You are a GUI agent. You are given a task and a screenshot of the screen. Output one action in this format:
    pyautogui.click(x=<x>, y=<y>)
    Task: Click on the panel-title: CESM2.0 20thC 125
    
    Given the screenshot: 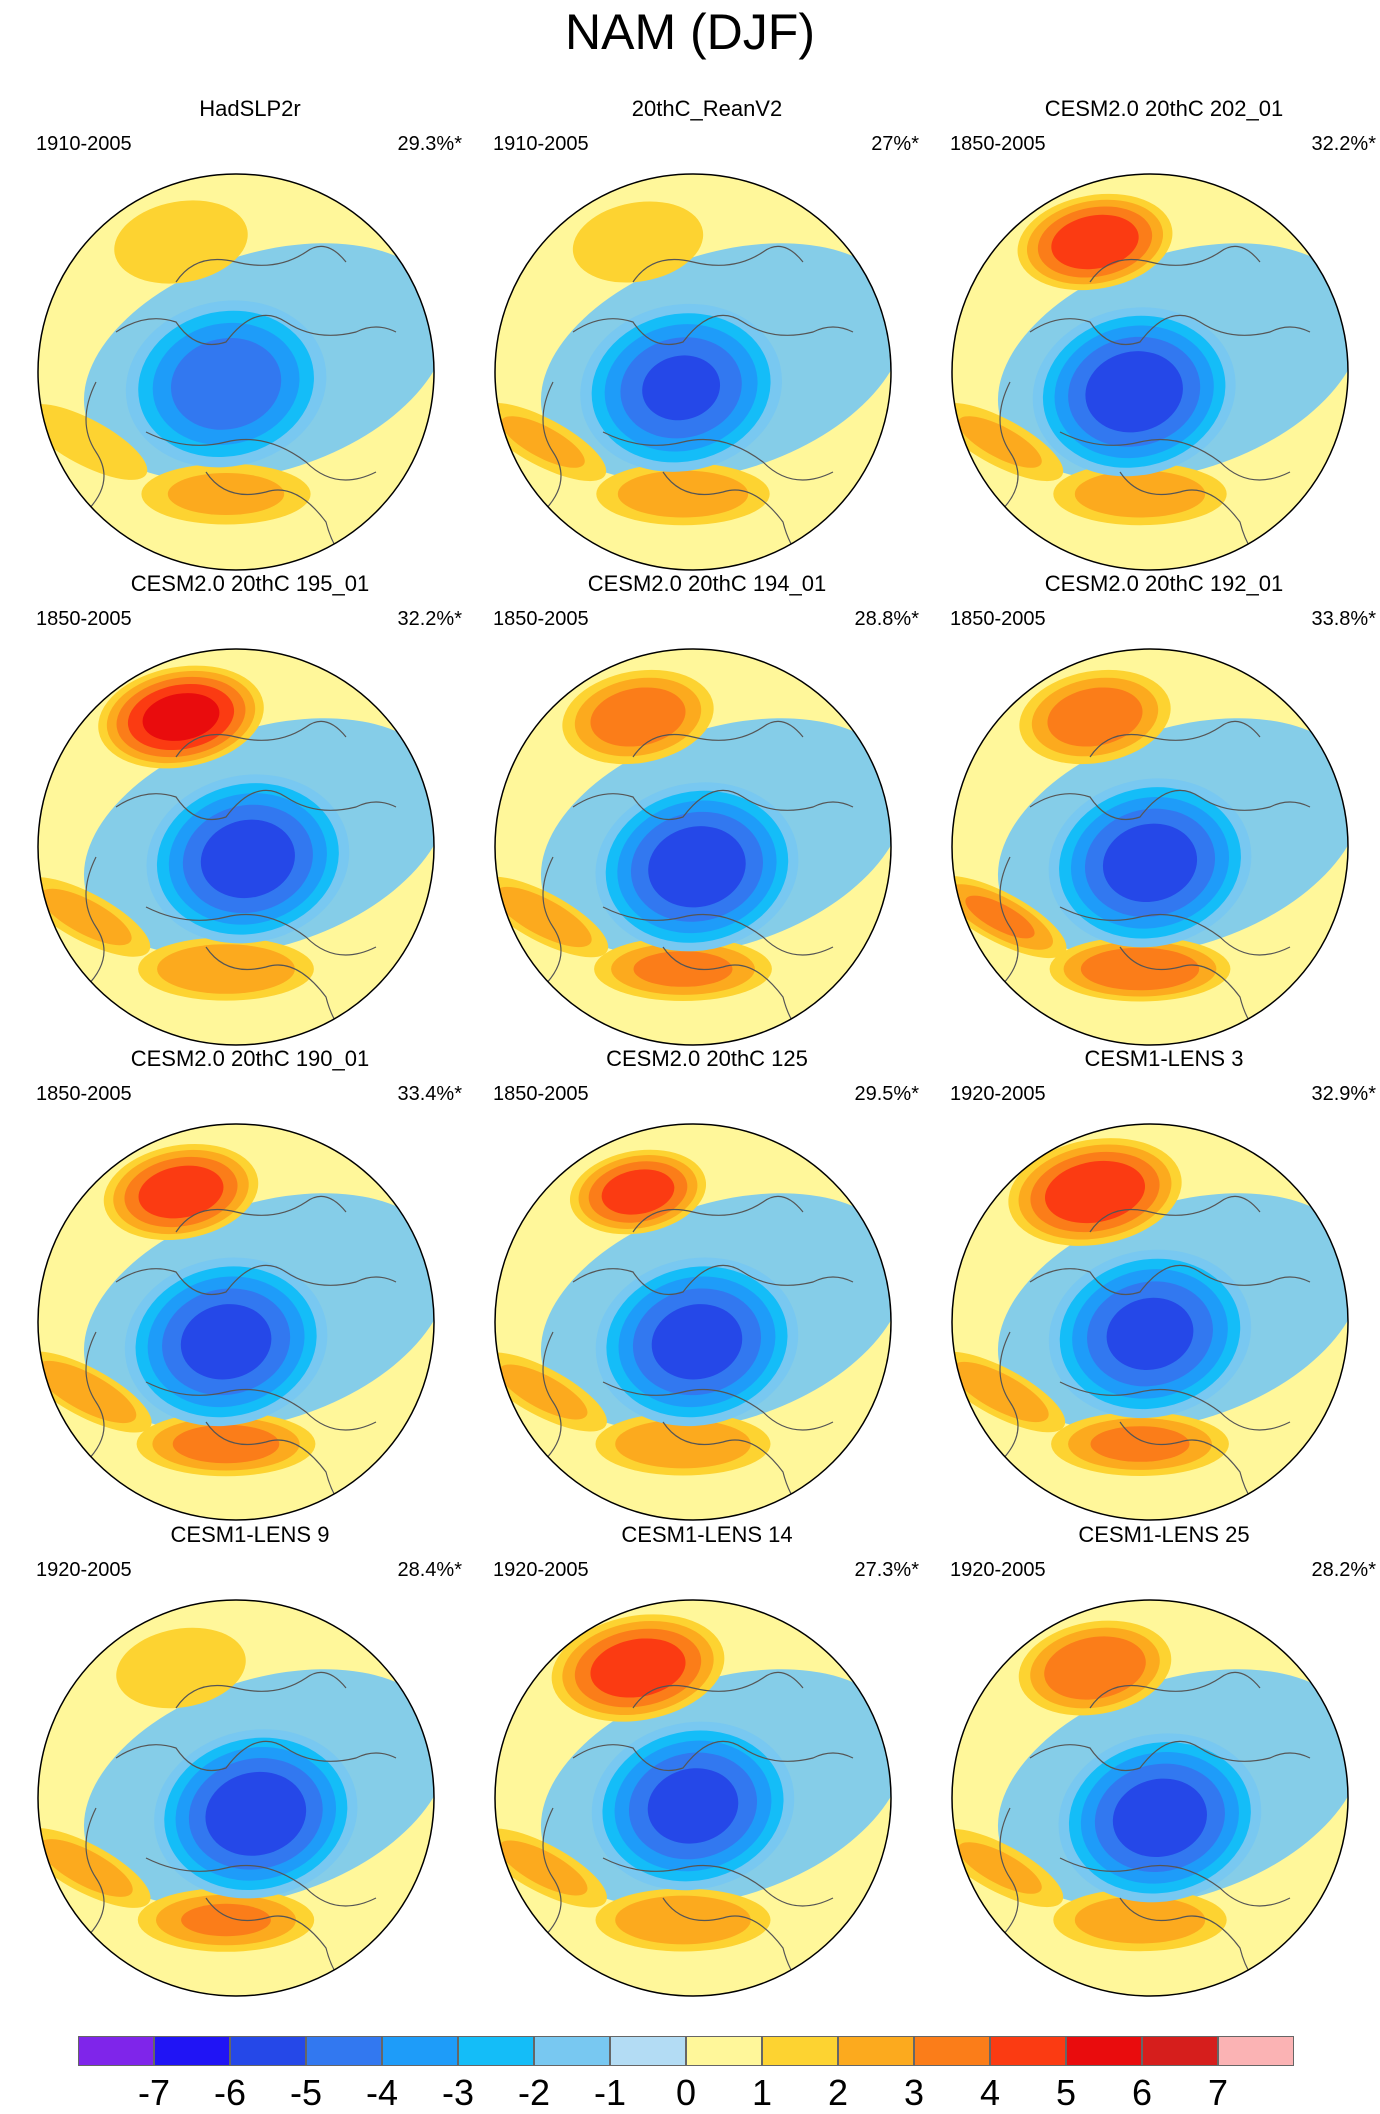 What is the action you would take?
    pyautogui.click(x=707, y=1058)
    